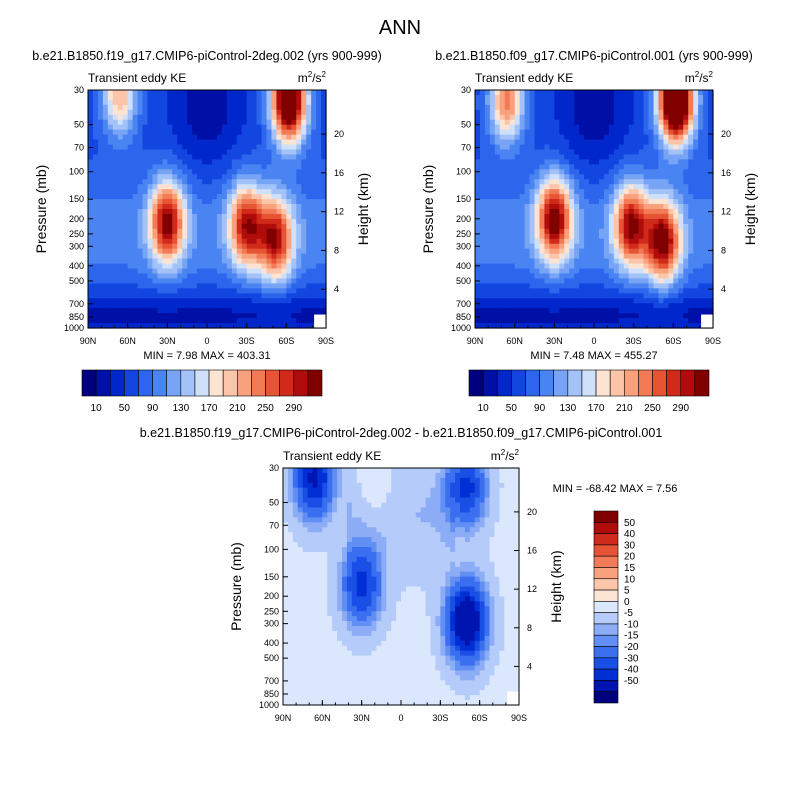 The height and width of the screenshot is (805, 800). Describe the element at coordinates (540, 408) in the screenshot. I see `colorbar-label: 90` at that location.